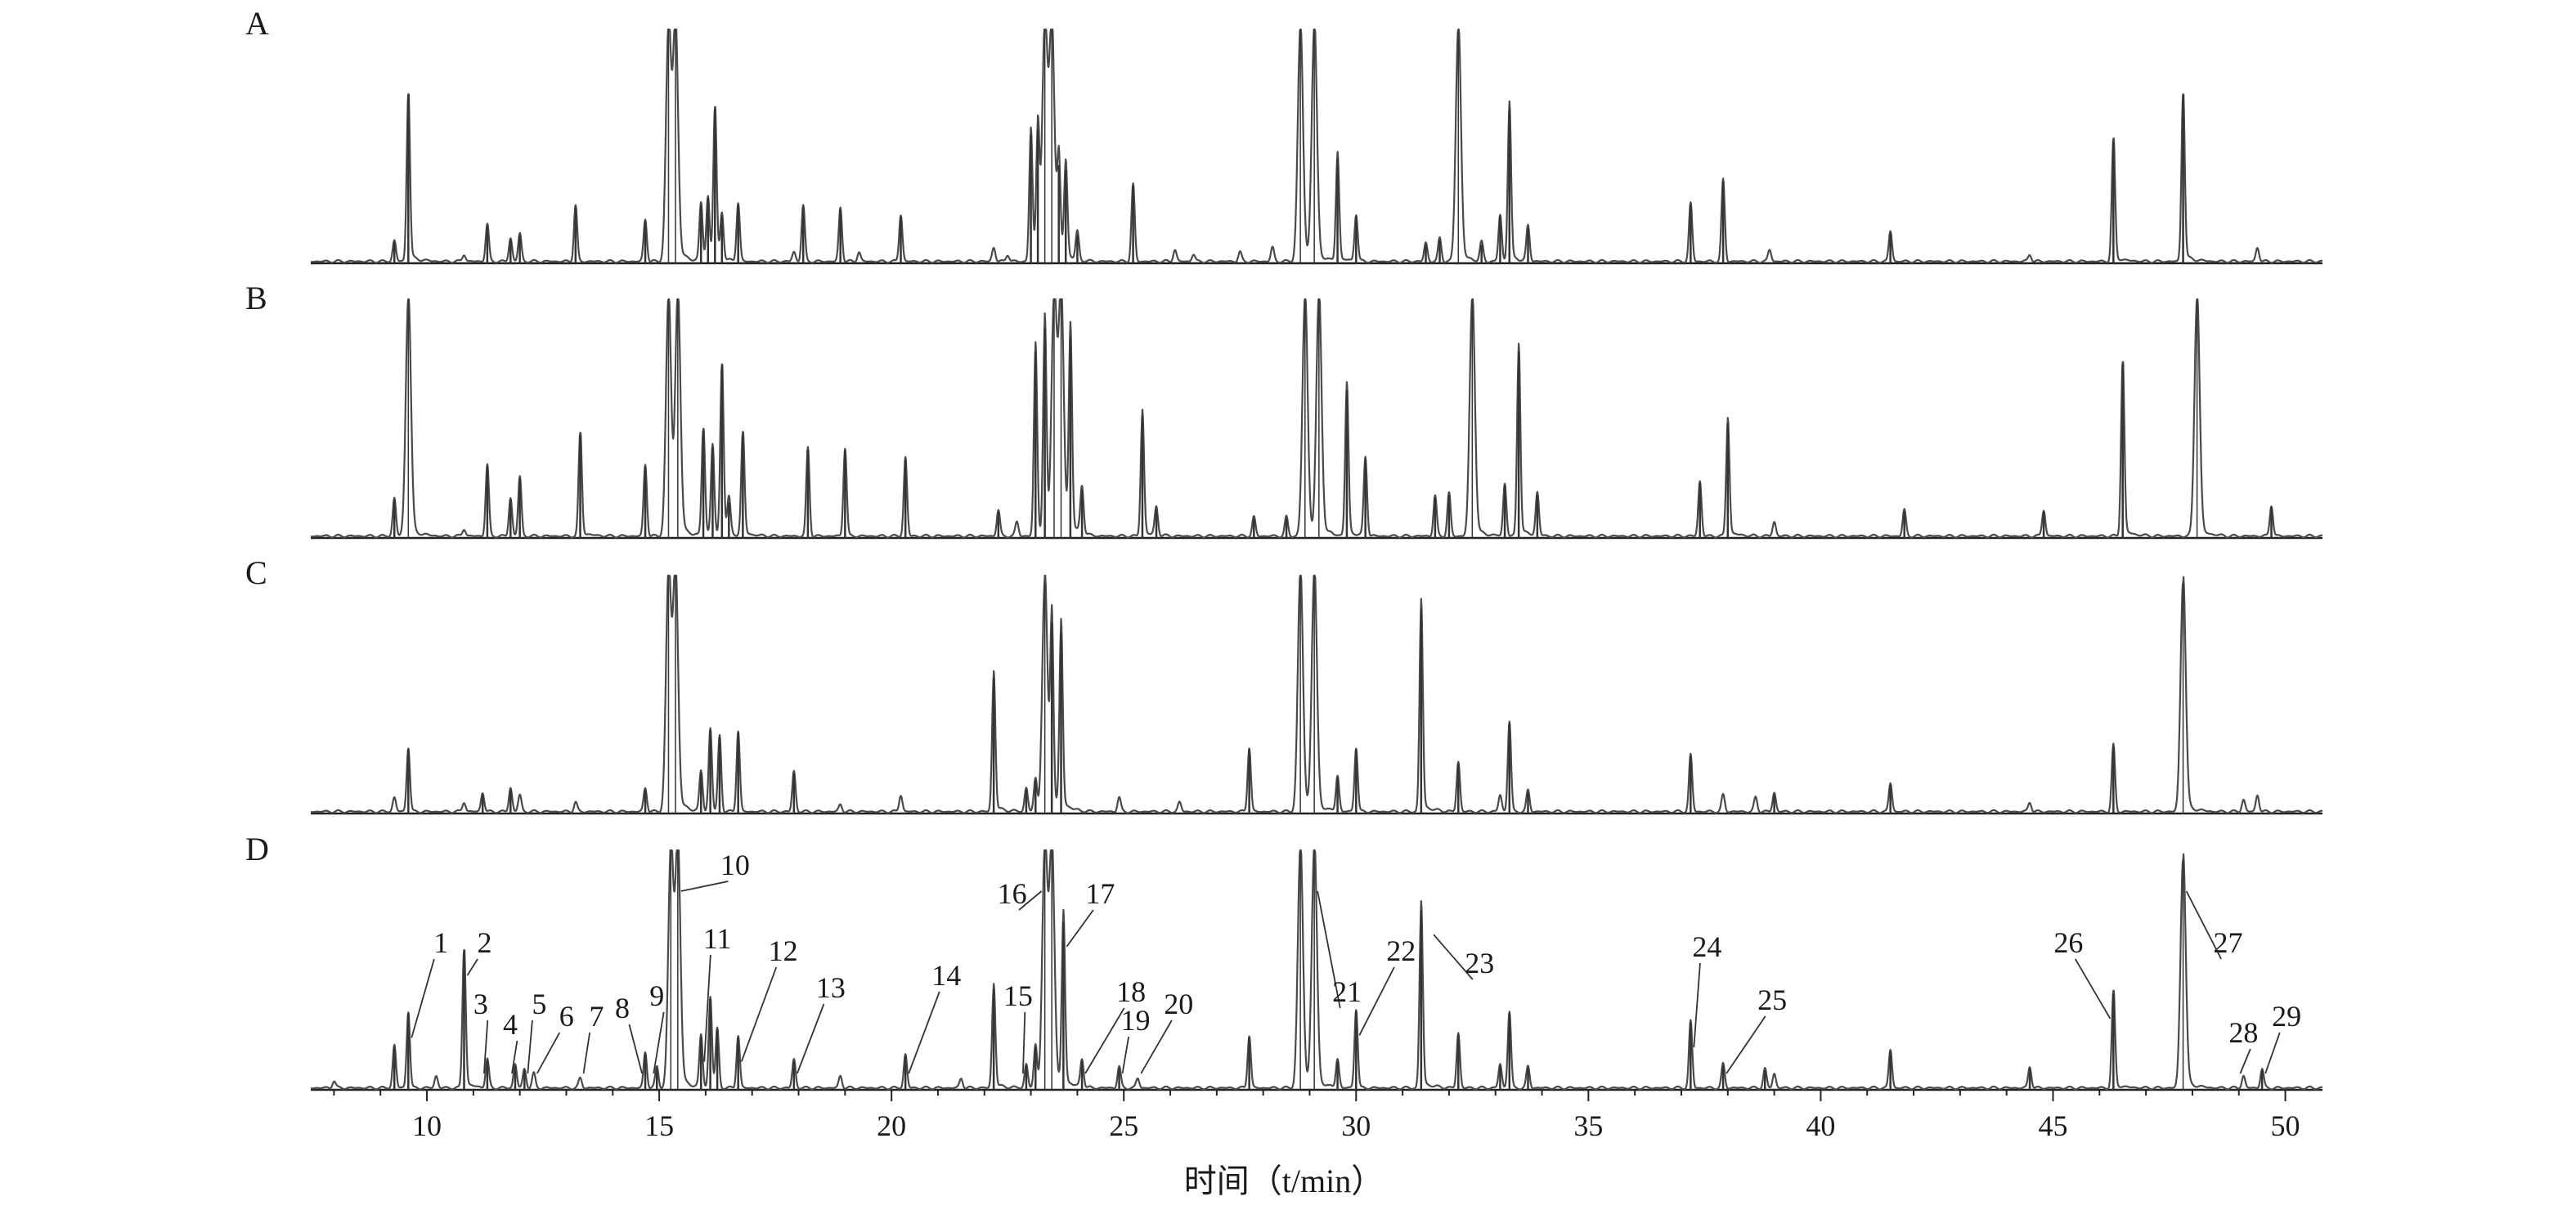 The height and width of the screenshot is (1210, 2576). I want to click on peak-annotation-3: 3, so click(481, 1031).